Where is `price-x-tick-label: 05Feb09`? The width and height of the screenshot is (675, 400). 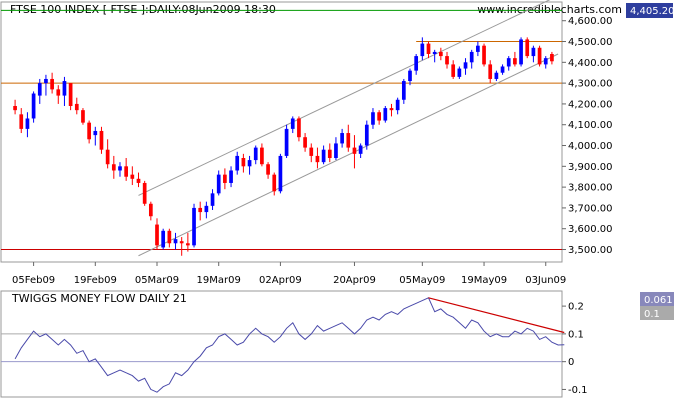
price-x-tick-label: 05Feb09 is located at coordinates (33, 280).